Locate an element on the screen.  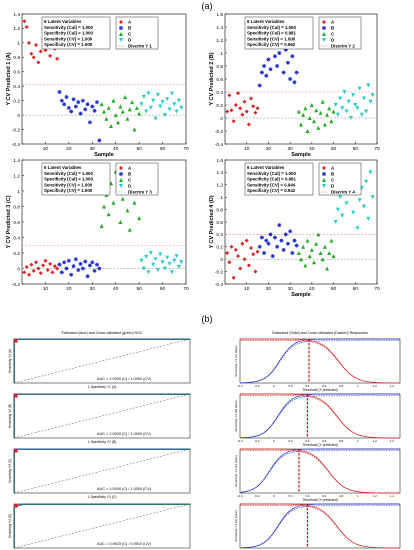
auc-label: AUC = 0.9923 (C) / 0.9910 (CV) is located at coordinates (124, 544).